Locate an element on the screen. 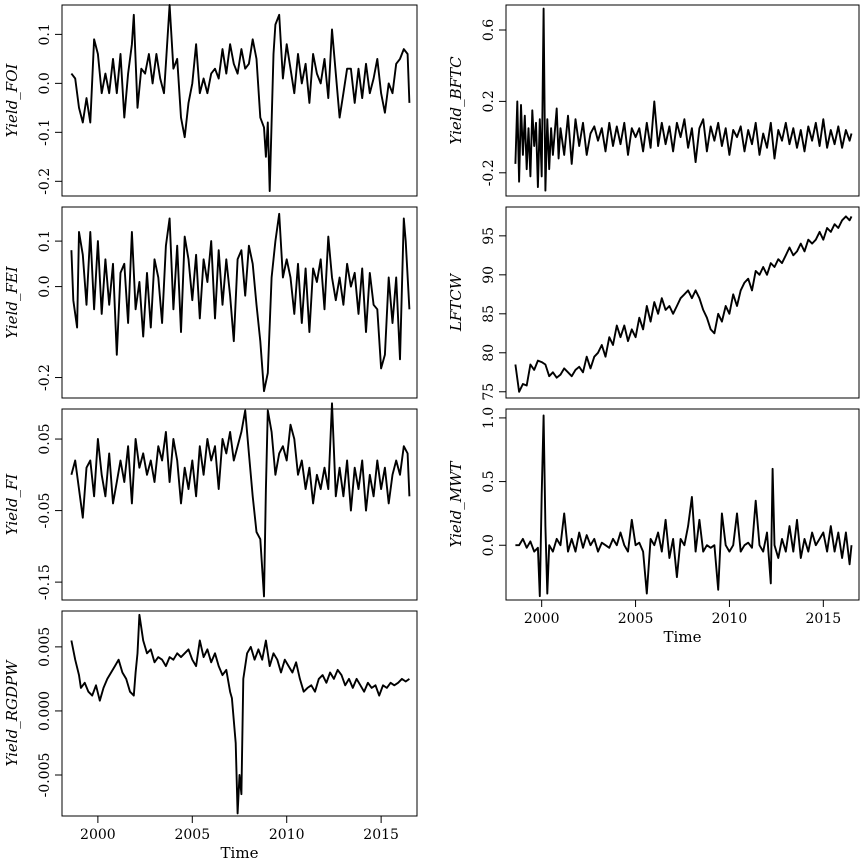  series-line-LFTCW is located at coordinates (683, 304).